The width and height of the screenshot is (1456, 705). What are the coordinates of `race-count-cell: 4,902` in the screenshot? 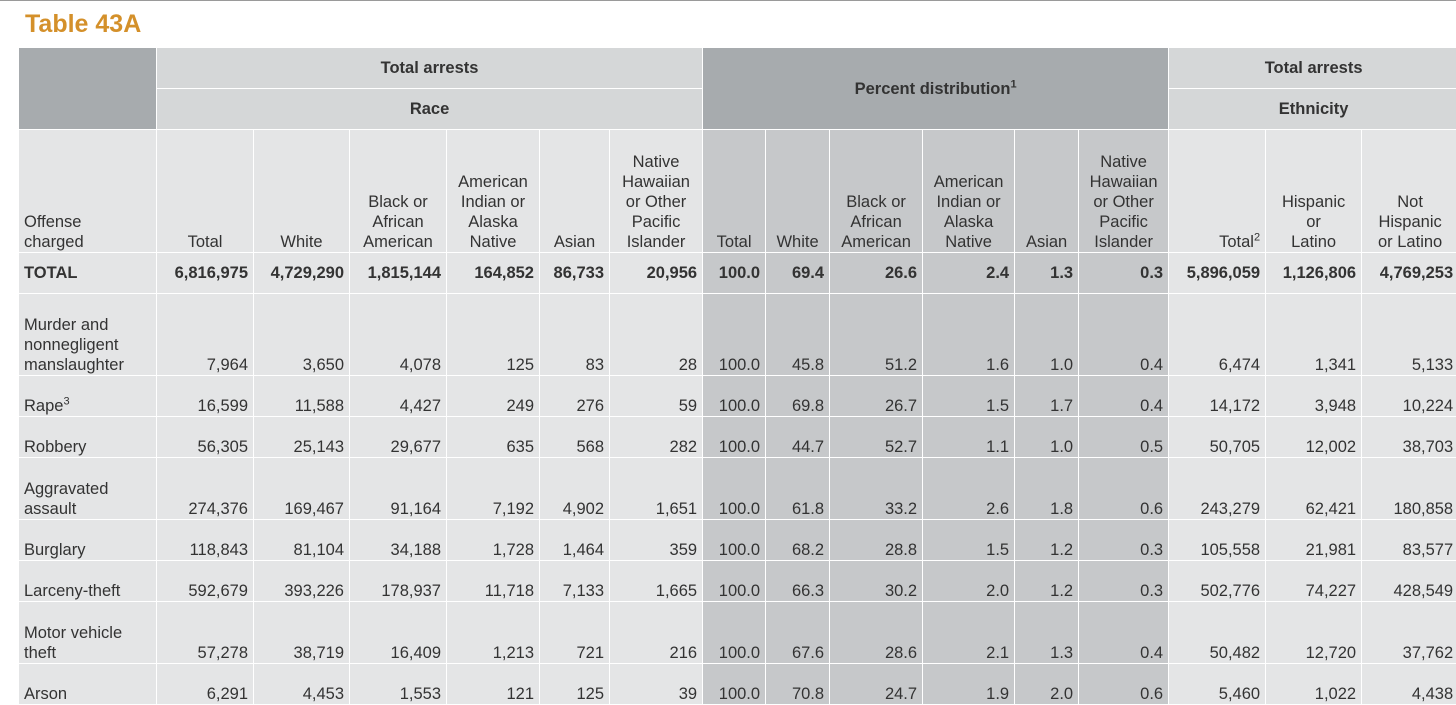 It's located at (575, 489).